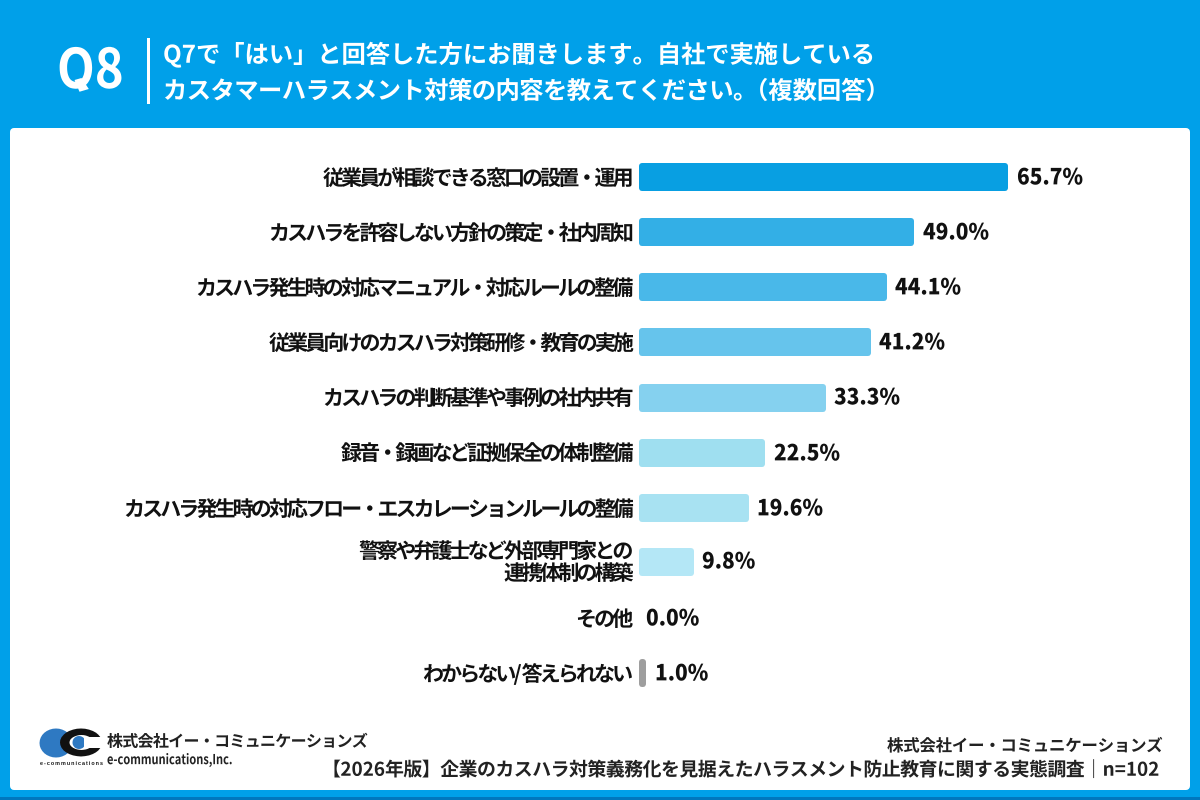  Describe the element at coordinates (71, 764) in the screenshot. I see `svg-text: e-communications` at that location.